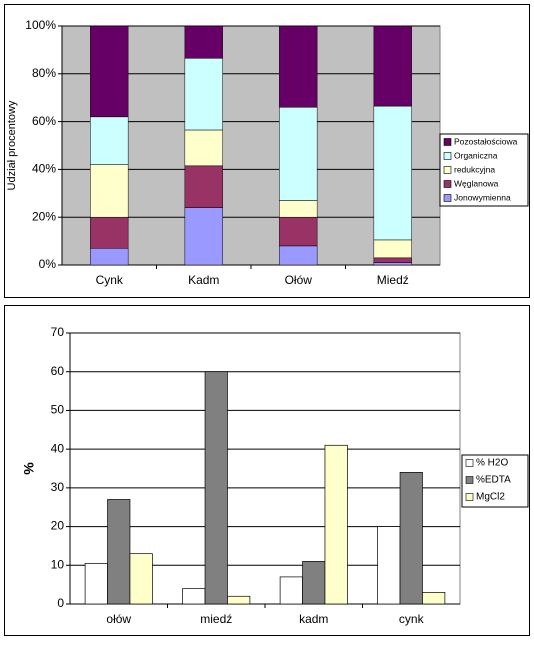  I want to click on y-axis-label: Udział procentowy, so click(12, 145).